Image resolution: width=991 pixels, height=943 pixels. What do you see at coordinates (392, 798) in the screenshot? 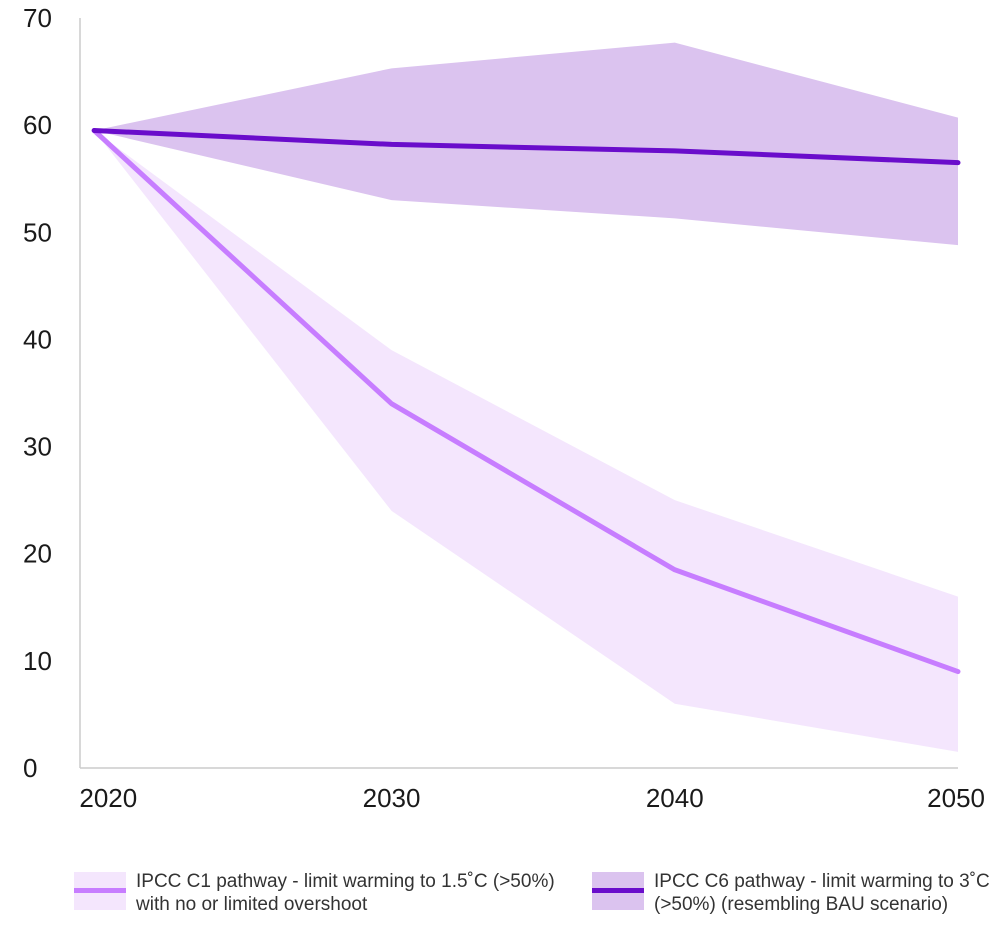
I see `x-tick-label: 2030` at bounding box center [392, 798].